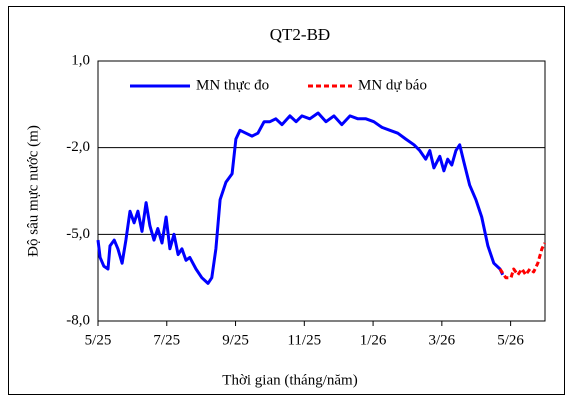 This screenshot has width=573, height=406. I want to click on x-tick-label: 3/26, so click(442, 340).